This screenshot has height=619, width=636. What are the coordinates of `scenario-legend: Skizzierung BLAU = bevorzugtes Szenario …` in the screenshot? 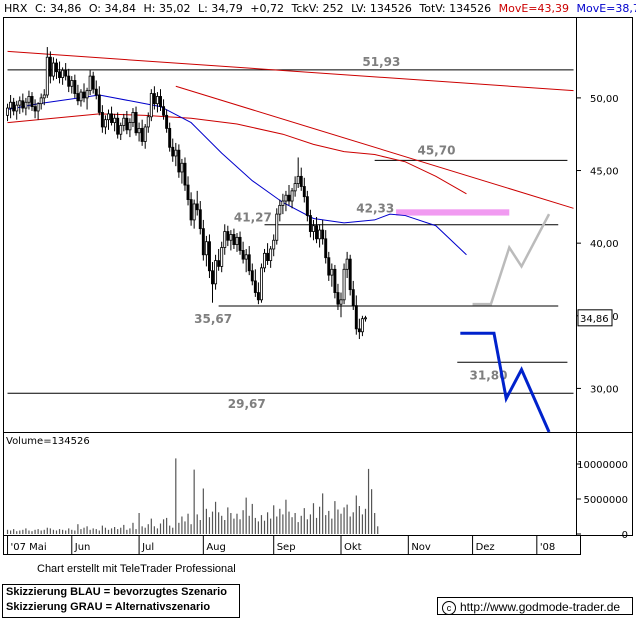 It's located at (121, 601).